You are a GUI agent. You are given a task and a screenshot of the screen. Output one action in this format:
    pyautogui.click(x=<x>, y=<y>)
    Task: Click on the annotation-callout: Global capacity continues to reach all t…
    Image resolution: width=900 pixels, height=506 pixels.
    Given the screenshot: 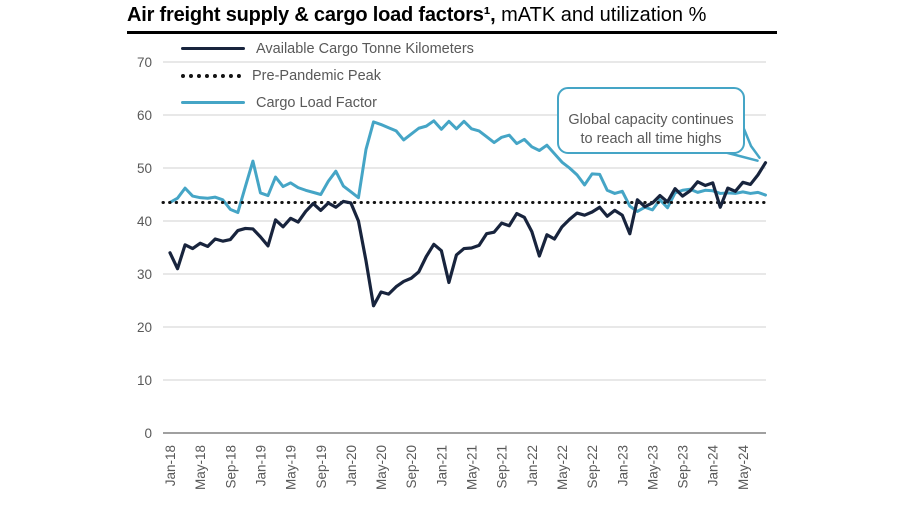 What is the action you would take?
    pyautogui.click(x=651, y=121)
    